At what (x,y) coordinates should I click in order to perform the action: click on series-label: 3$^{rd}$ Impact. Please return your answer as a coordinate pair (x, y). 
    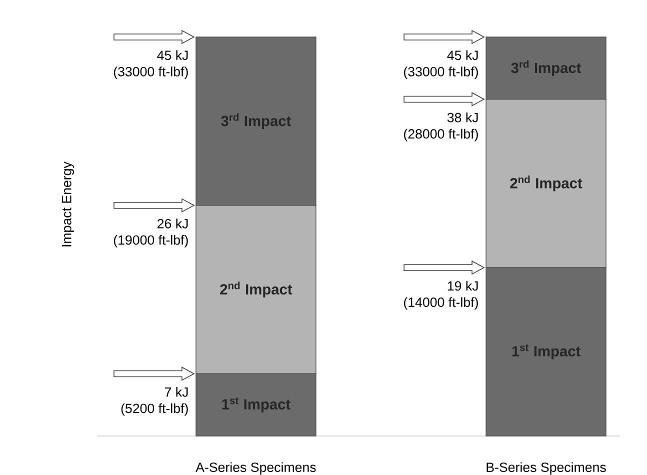
    Looking at the image, I should click on (546, 68).